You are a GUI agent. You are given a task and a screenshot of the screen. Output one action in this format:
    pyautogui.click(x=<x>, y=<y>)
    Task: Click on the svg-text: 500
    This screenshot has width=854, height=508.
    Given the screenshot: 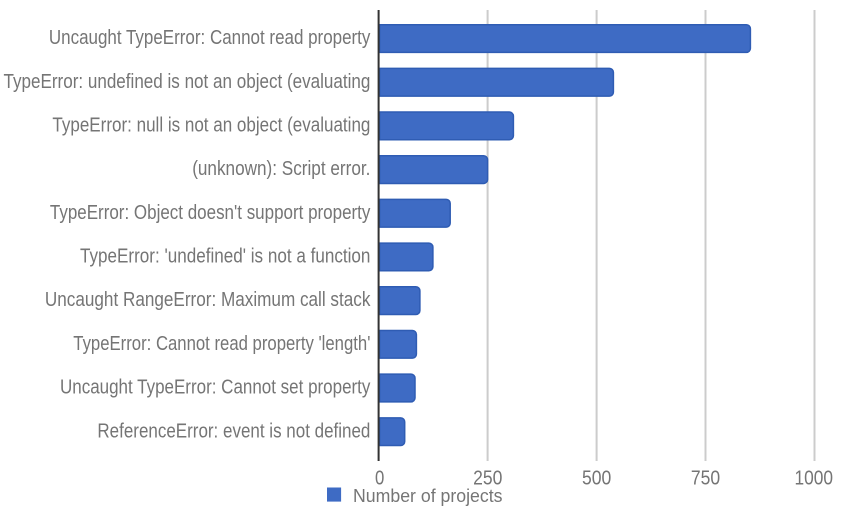 What is the action you would take?
    pyautogui.click(x=596, y=478)
    